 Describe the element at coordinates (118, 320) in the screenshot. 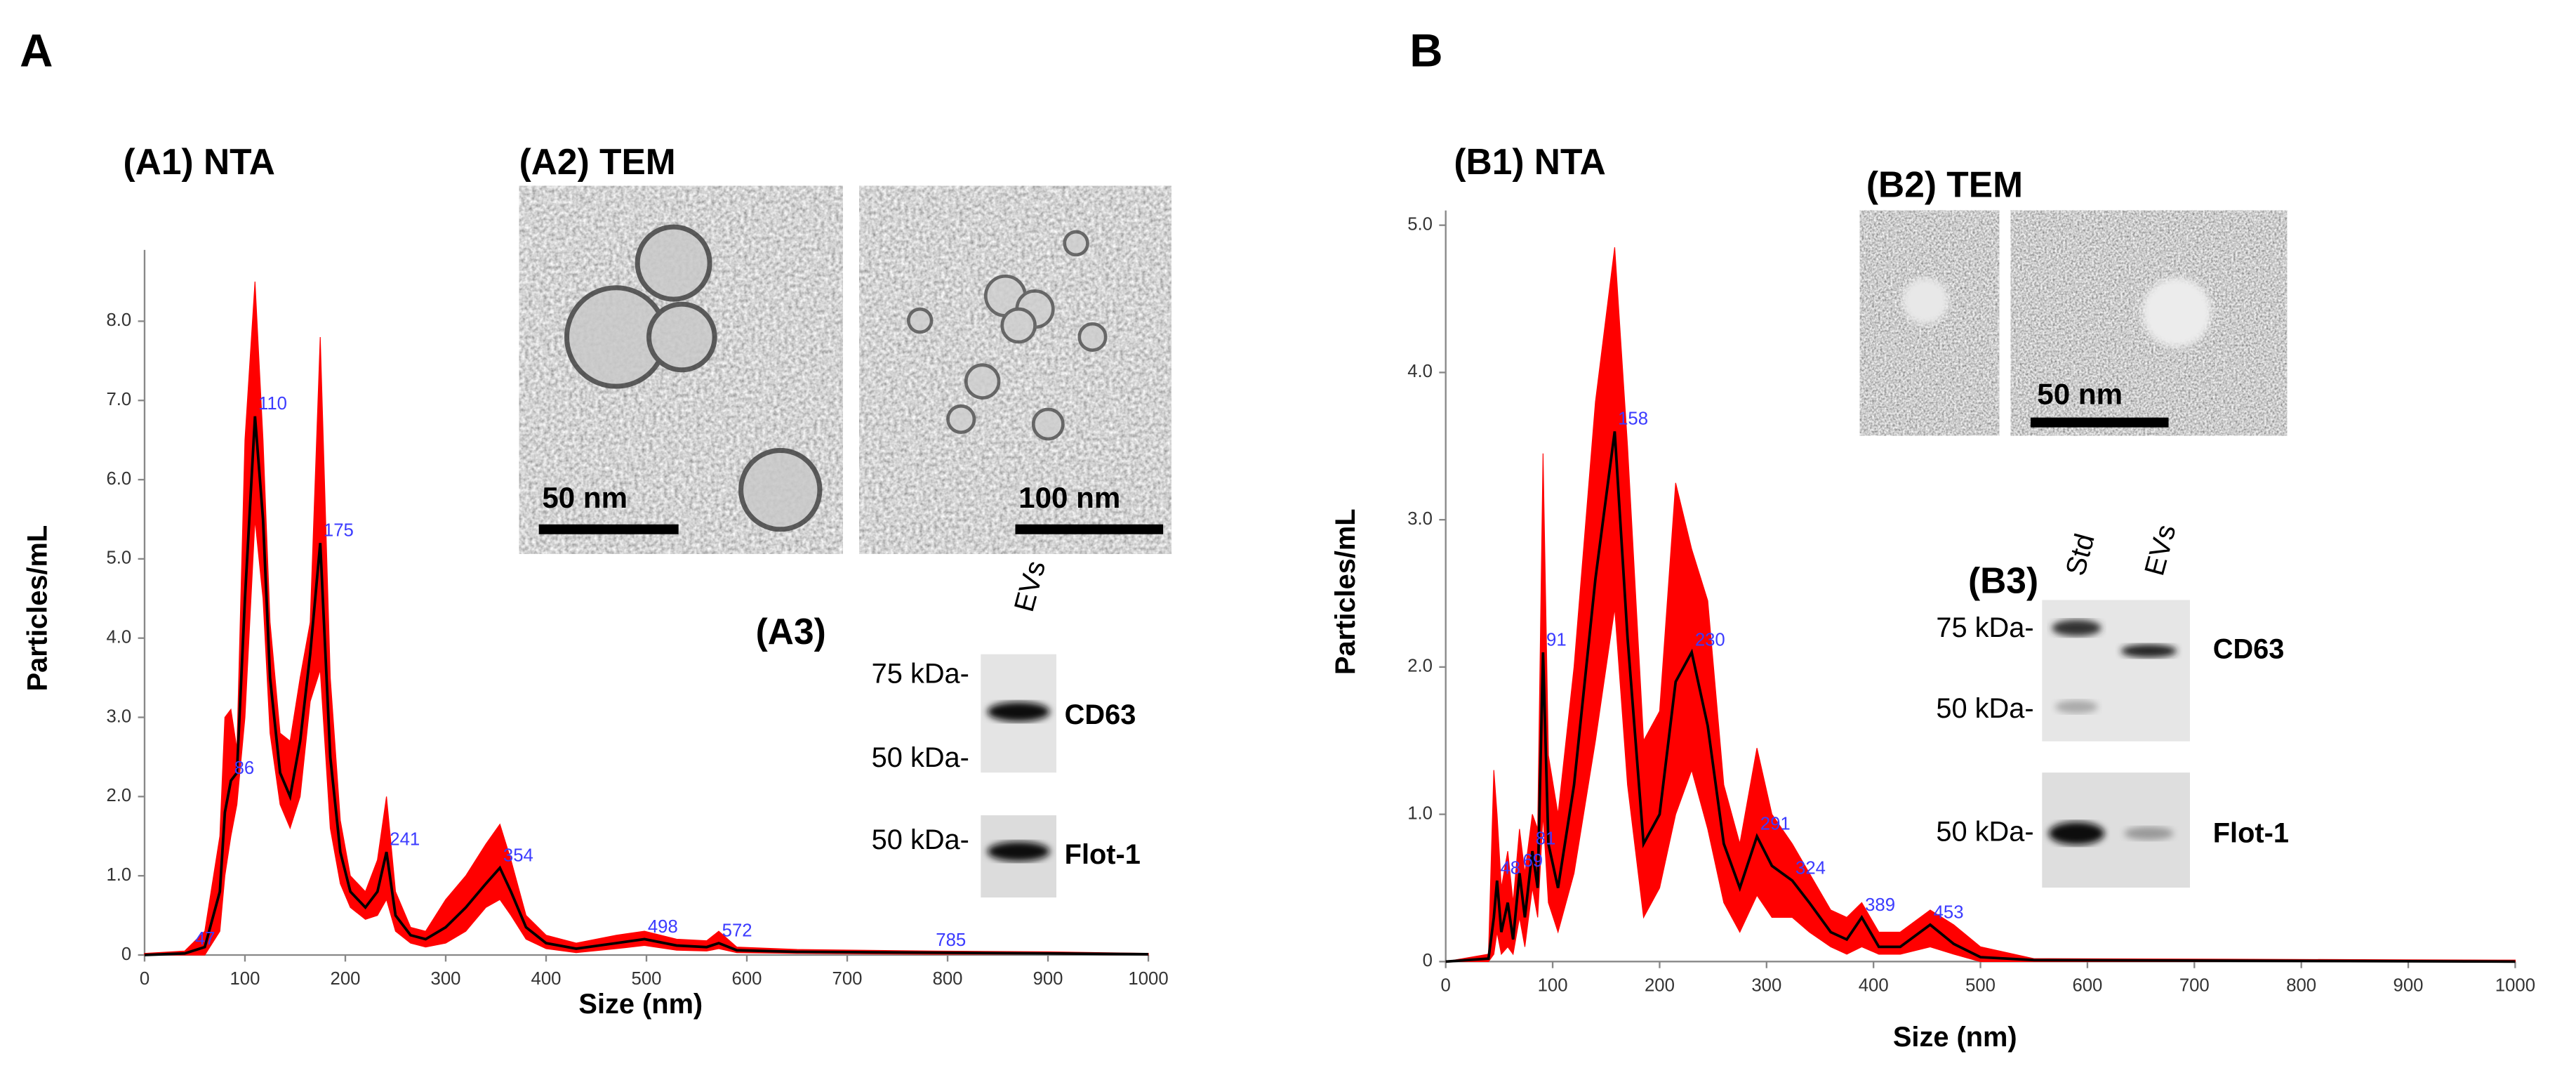

I see `y-tick-label: 8.0` at that location.